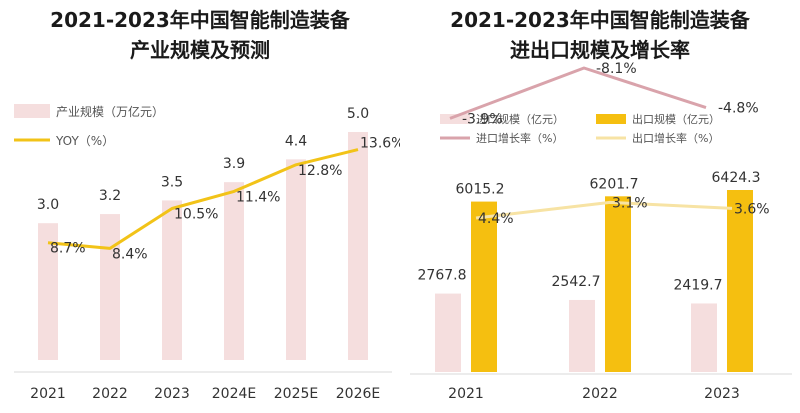  I want to click on import-value-label: 2542.7, so click(576, 282).